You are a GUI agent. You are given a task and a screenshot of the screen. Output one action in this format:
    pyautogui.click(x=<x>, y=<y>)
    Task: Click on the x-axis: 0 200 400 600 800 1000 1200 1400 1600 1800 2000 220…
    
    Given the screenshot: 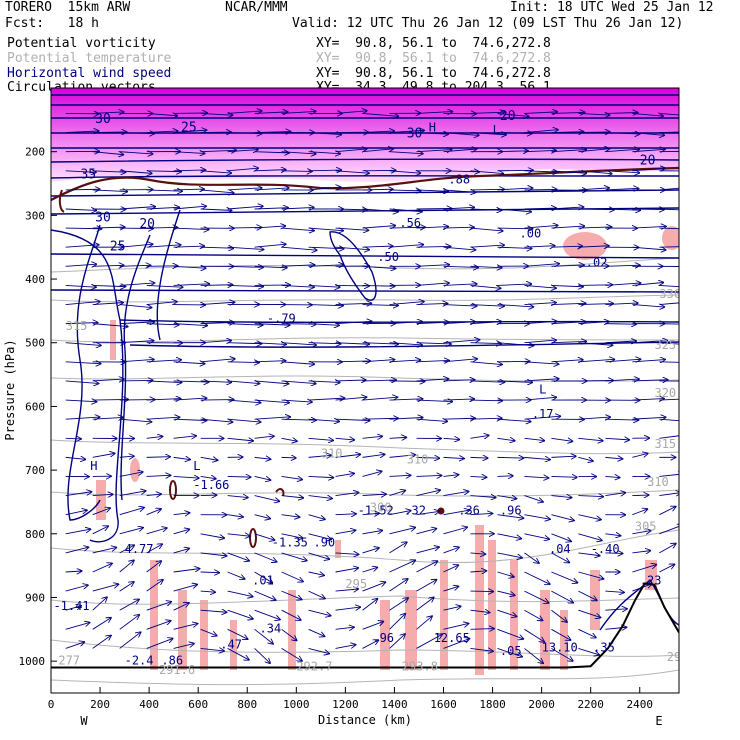 What is the action you would take?
    pyautogui.click(x=350, y=699)
    